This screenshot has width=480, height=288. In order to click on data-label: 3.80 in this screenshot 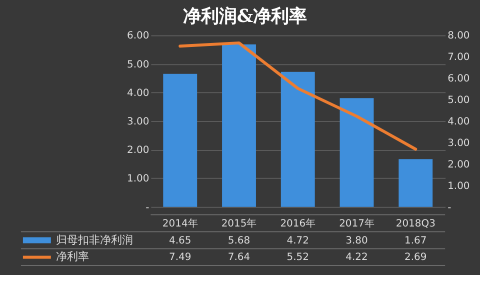, I will do `click(357, 240)`.